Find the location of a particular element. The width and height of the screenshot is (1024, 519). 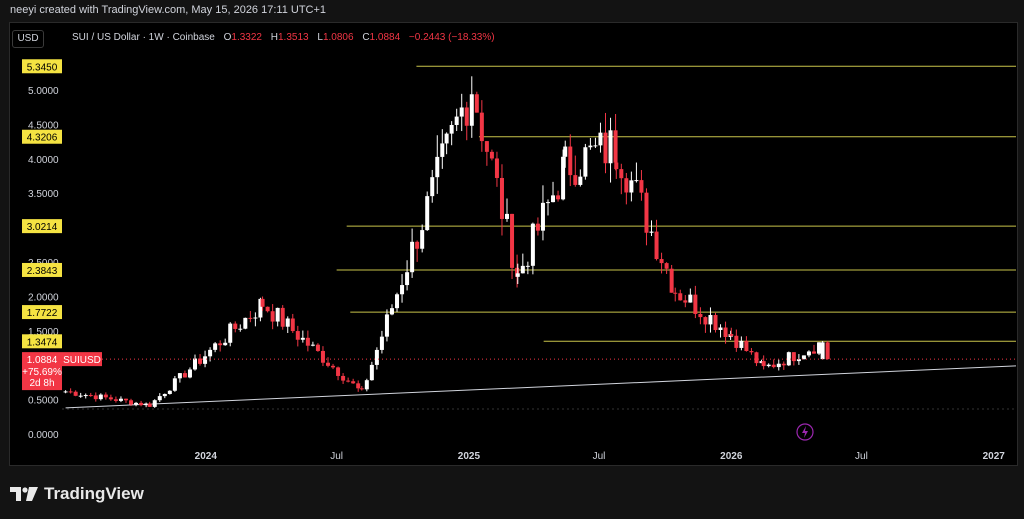

currency-button: USD is located at coordinates (28, 39).